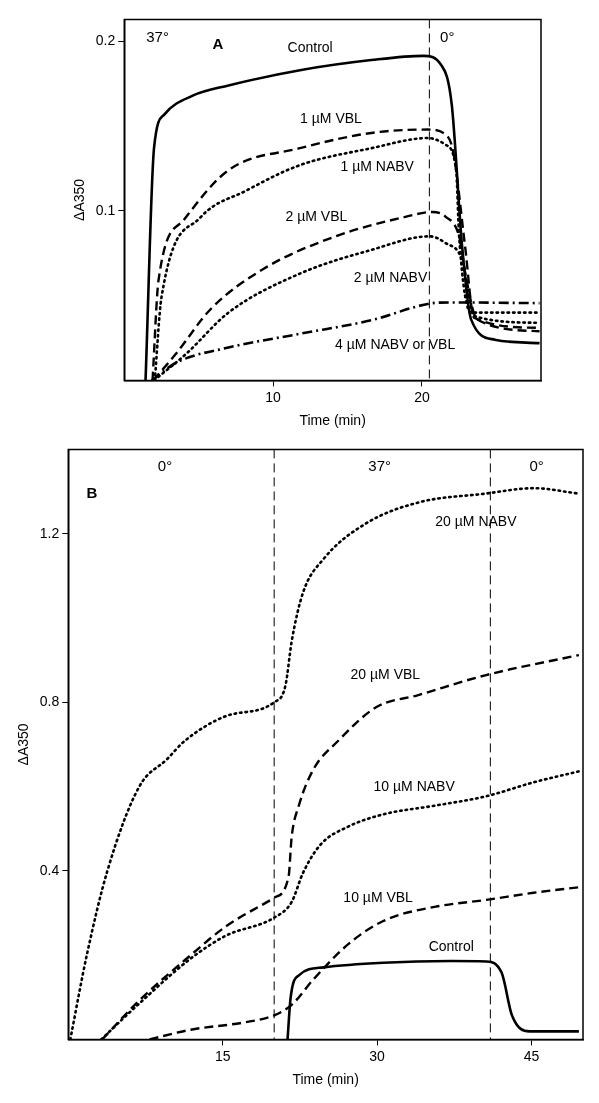 This screenshot has height=1103, width=599. What do you see at coordinates (105, 209) in the screenshot?
I see `y-tick-label: 0.1` at bounding box center [105, 209].